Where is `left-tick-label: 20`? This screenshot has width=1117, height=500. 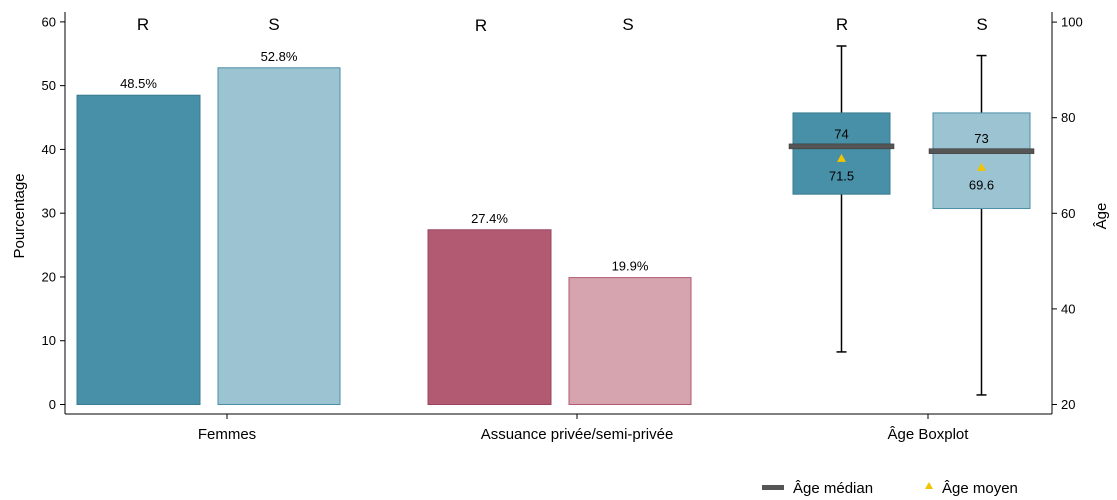 left-tick-label: 20 is located at coordinates (49, 276).